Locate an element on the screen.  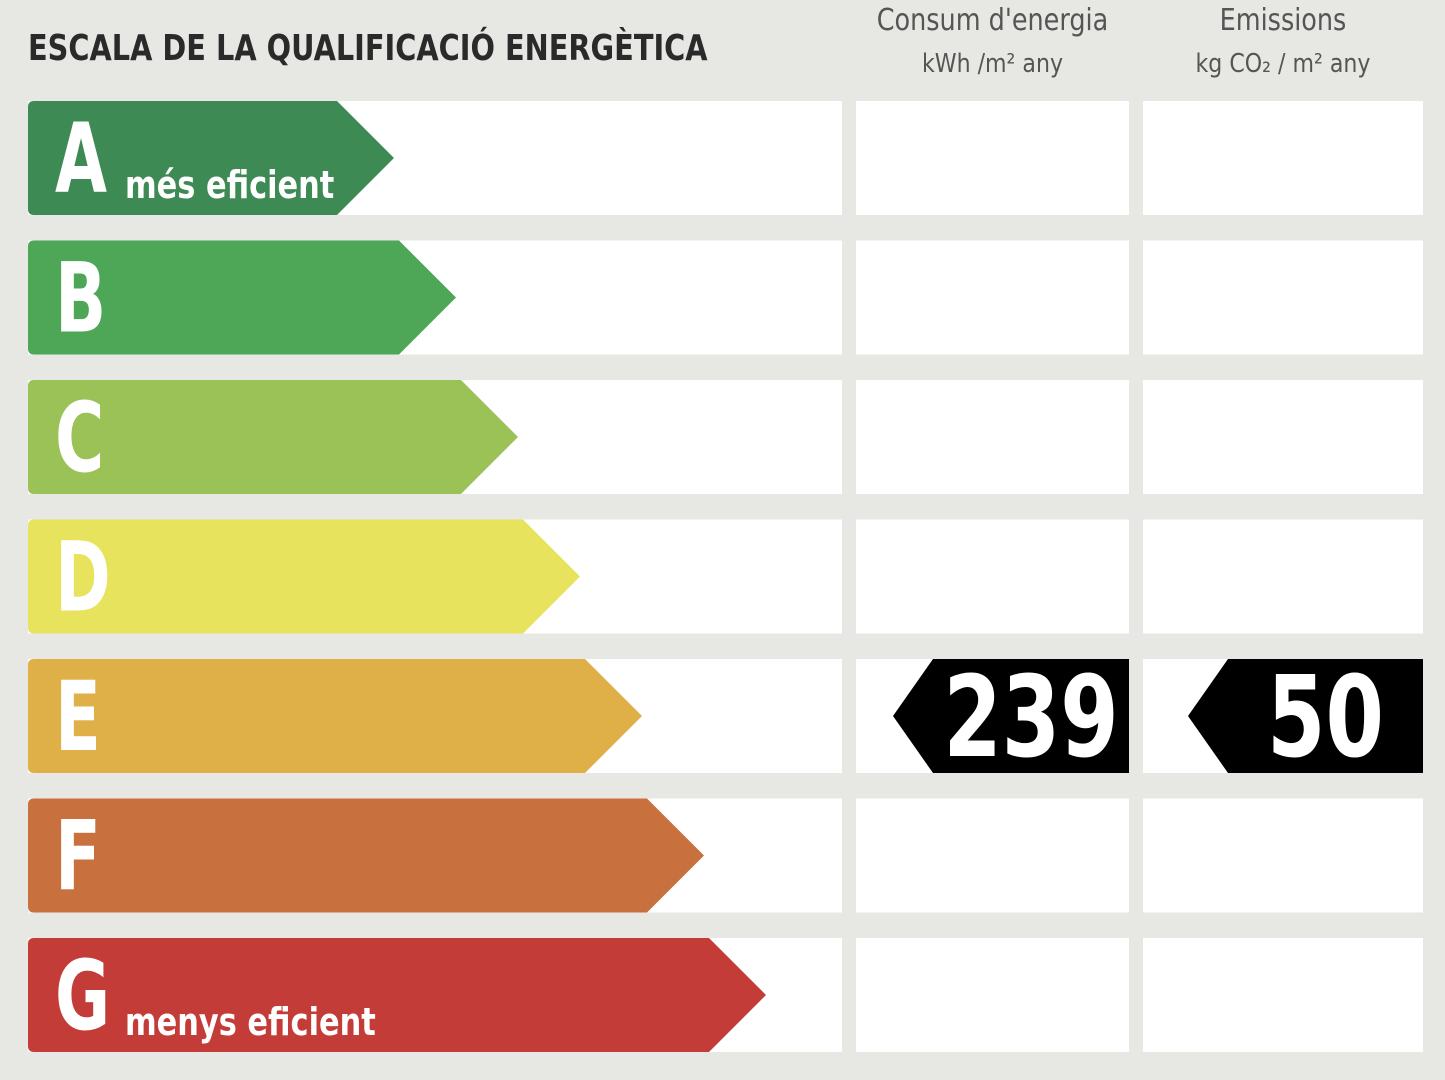
rating-note: més eficient is located at coordinates (229, 186).